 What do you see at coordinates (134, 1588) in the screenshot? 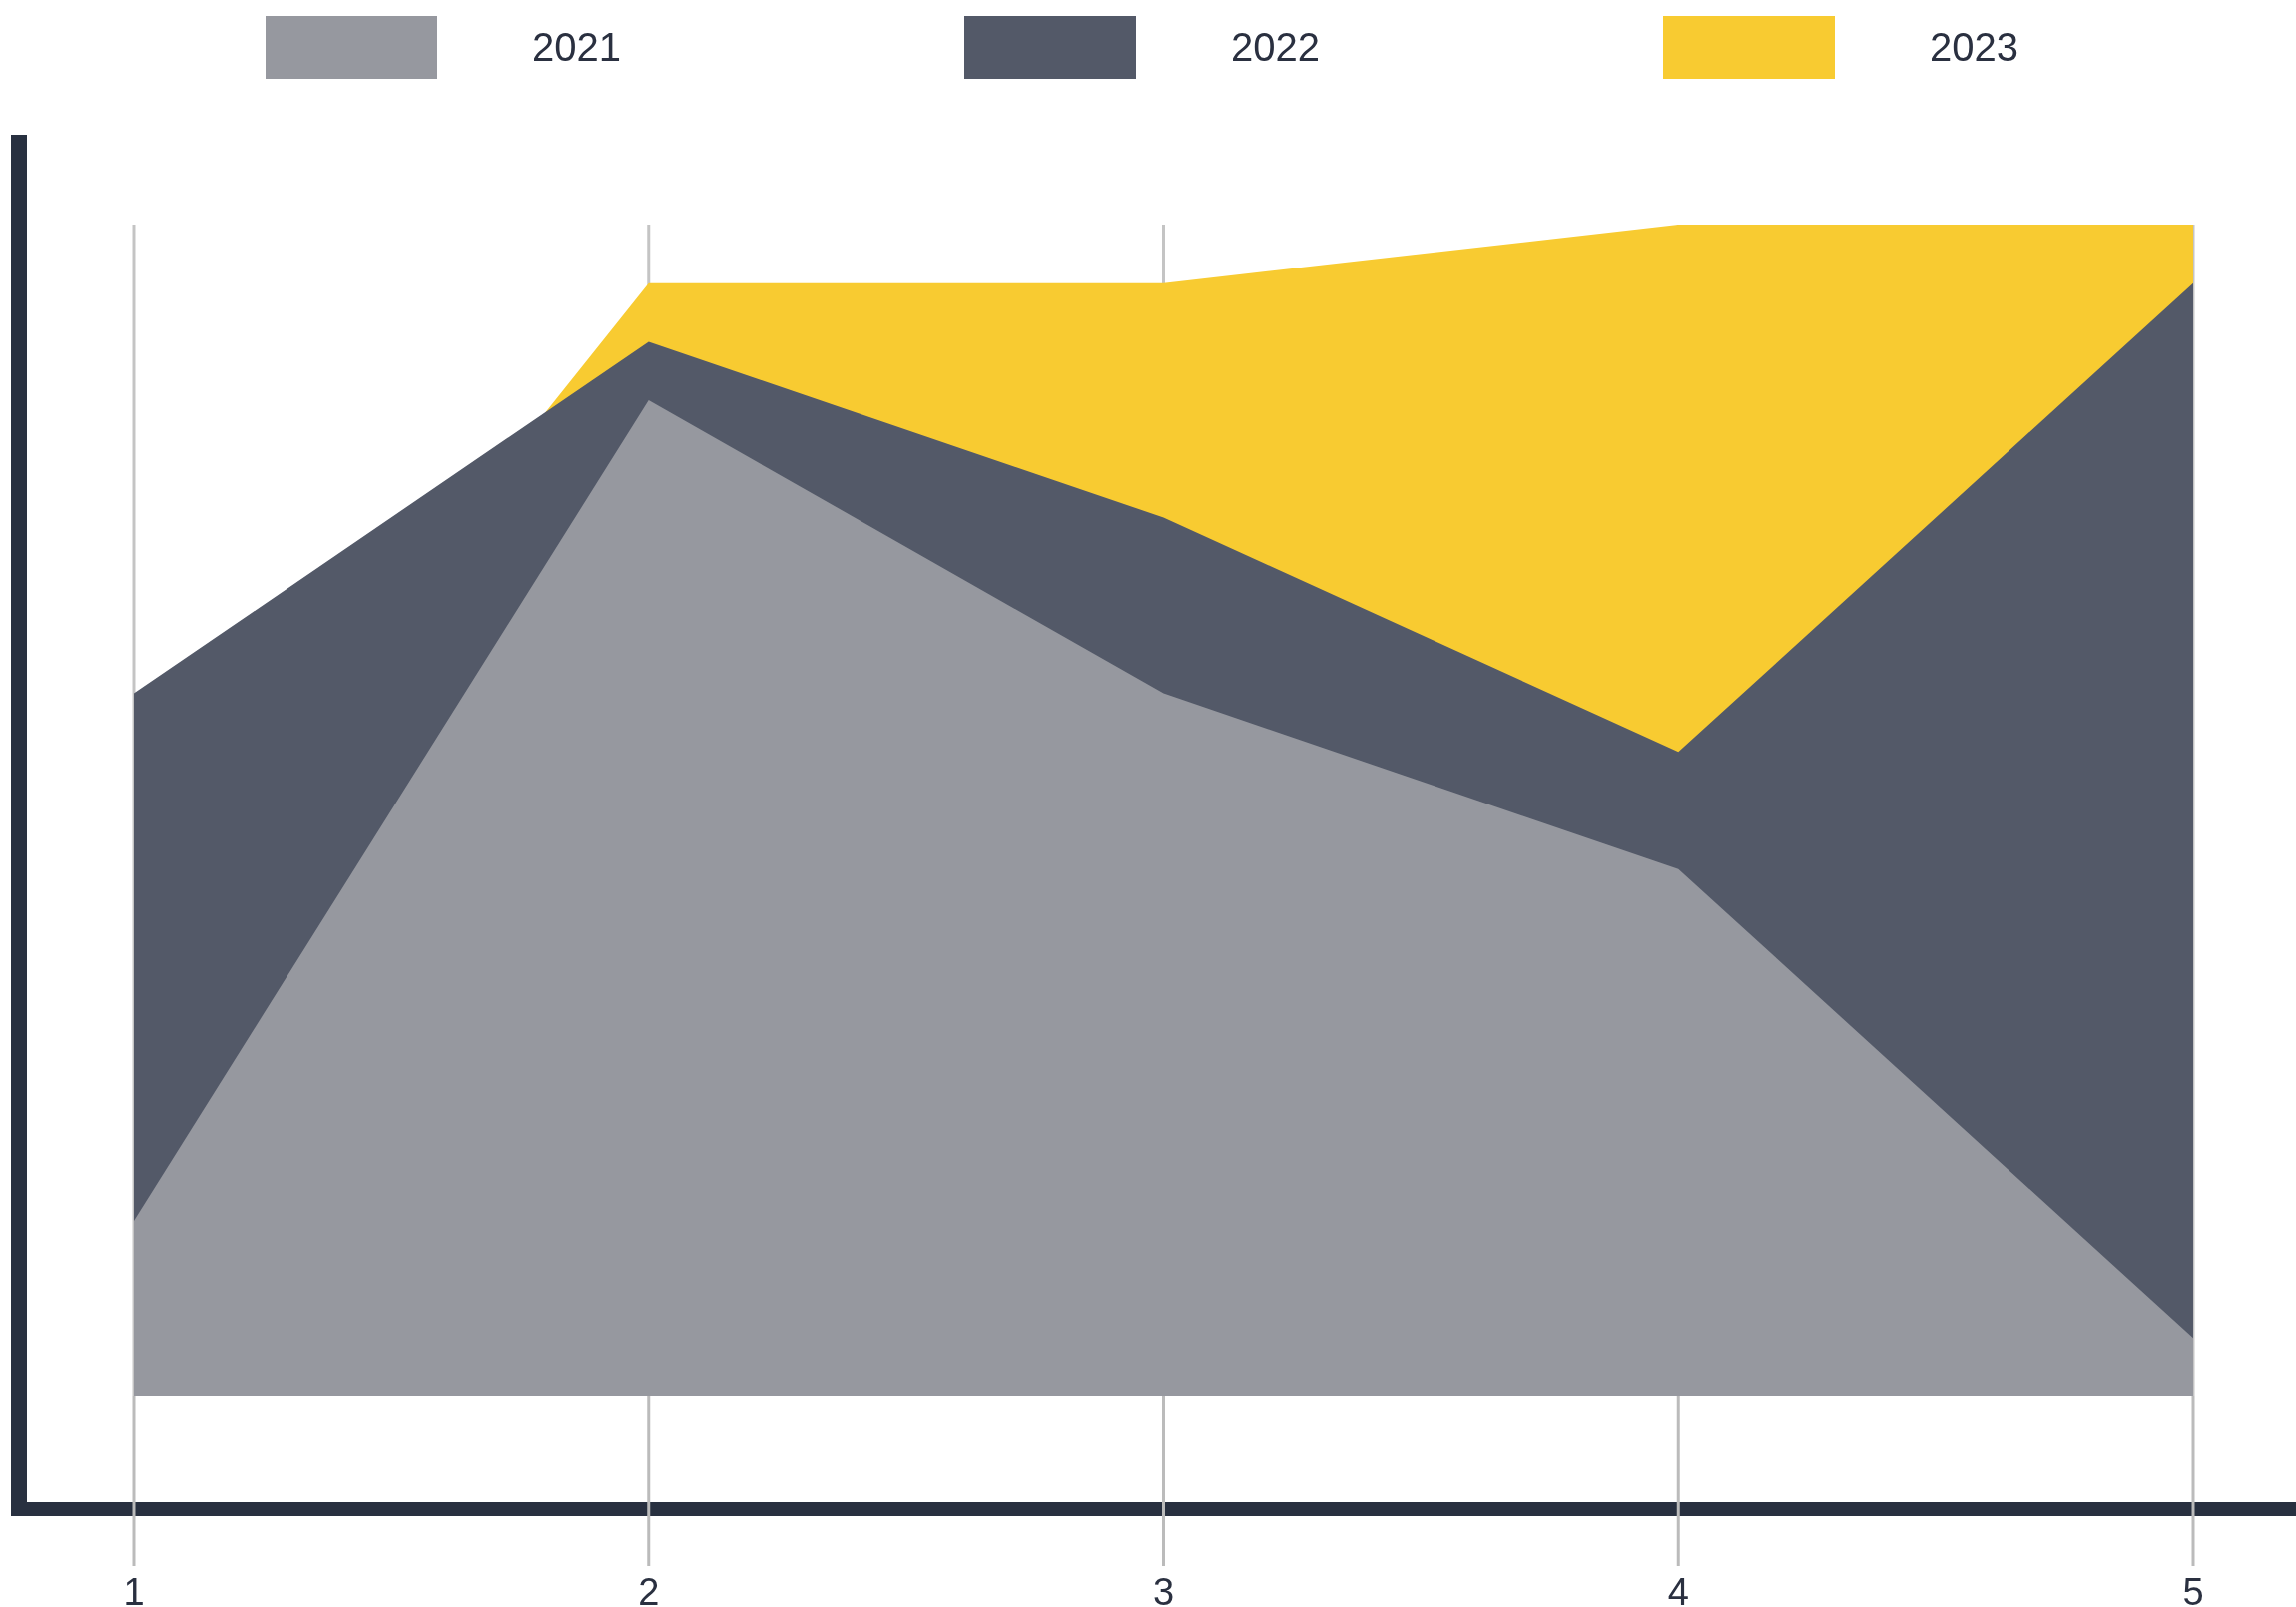
I see `x-tick-label: 1` at bounding box center [134, 1588].